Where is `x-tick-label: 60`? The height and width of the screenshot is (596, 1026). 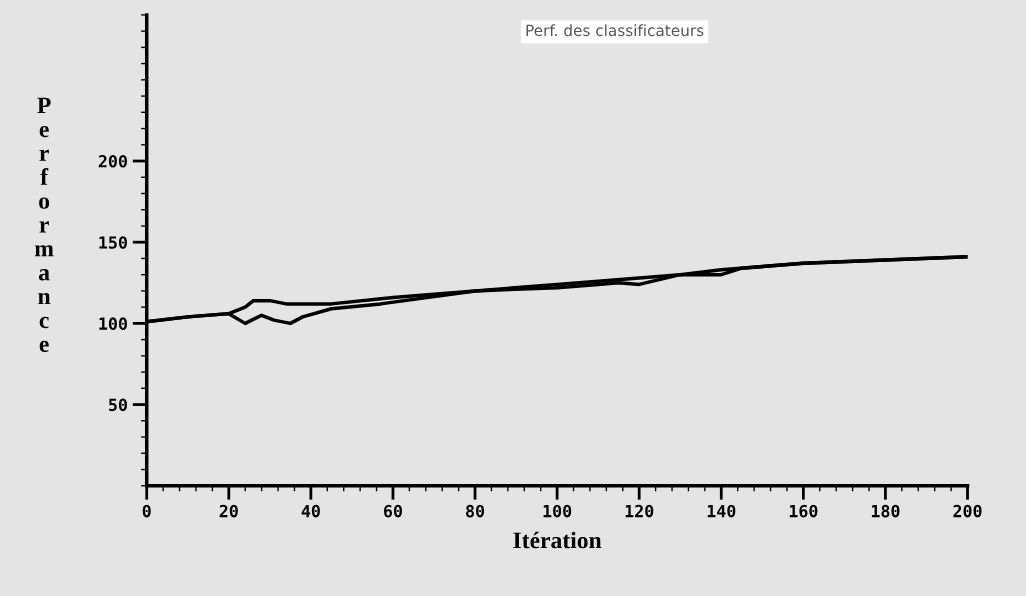 x-tick-label: 60 is located at coordinates (392, 511).